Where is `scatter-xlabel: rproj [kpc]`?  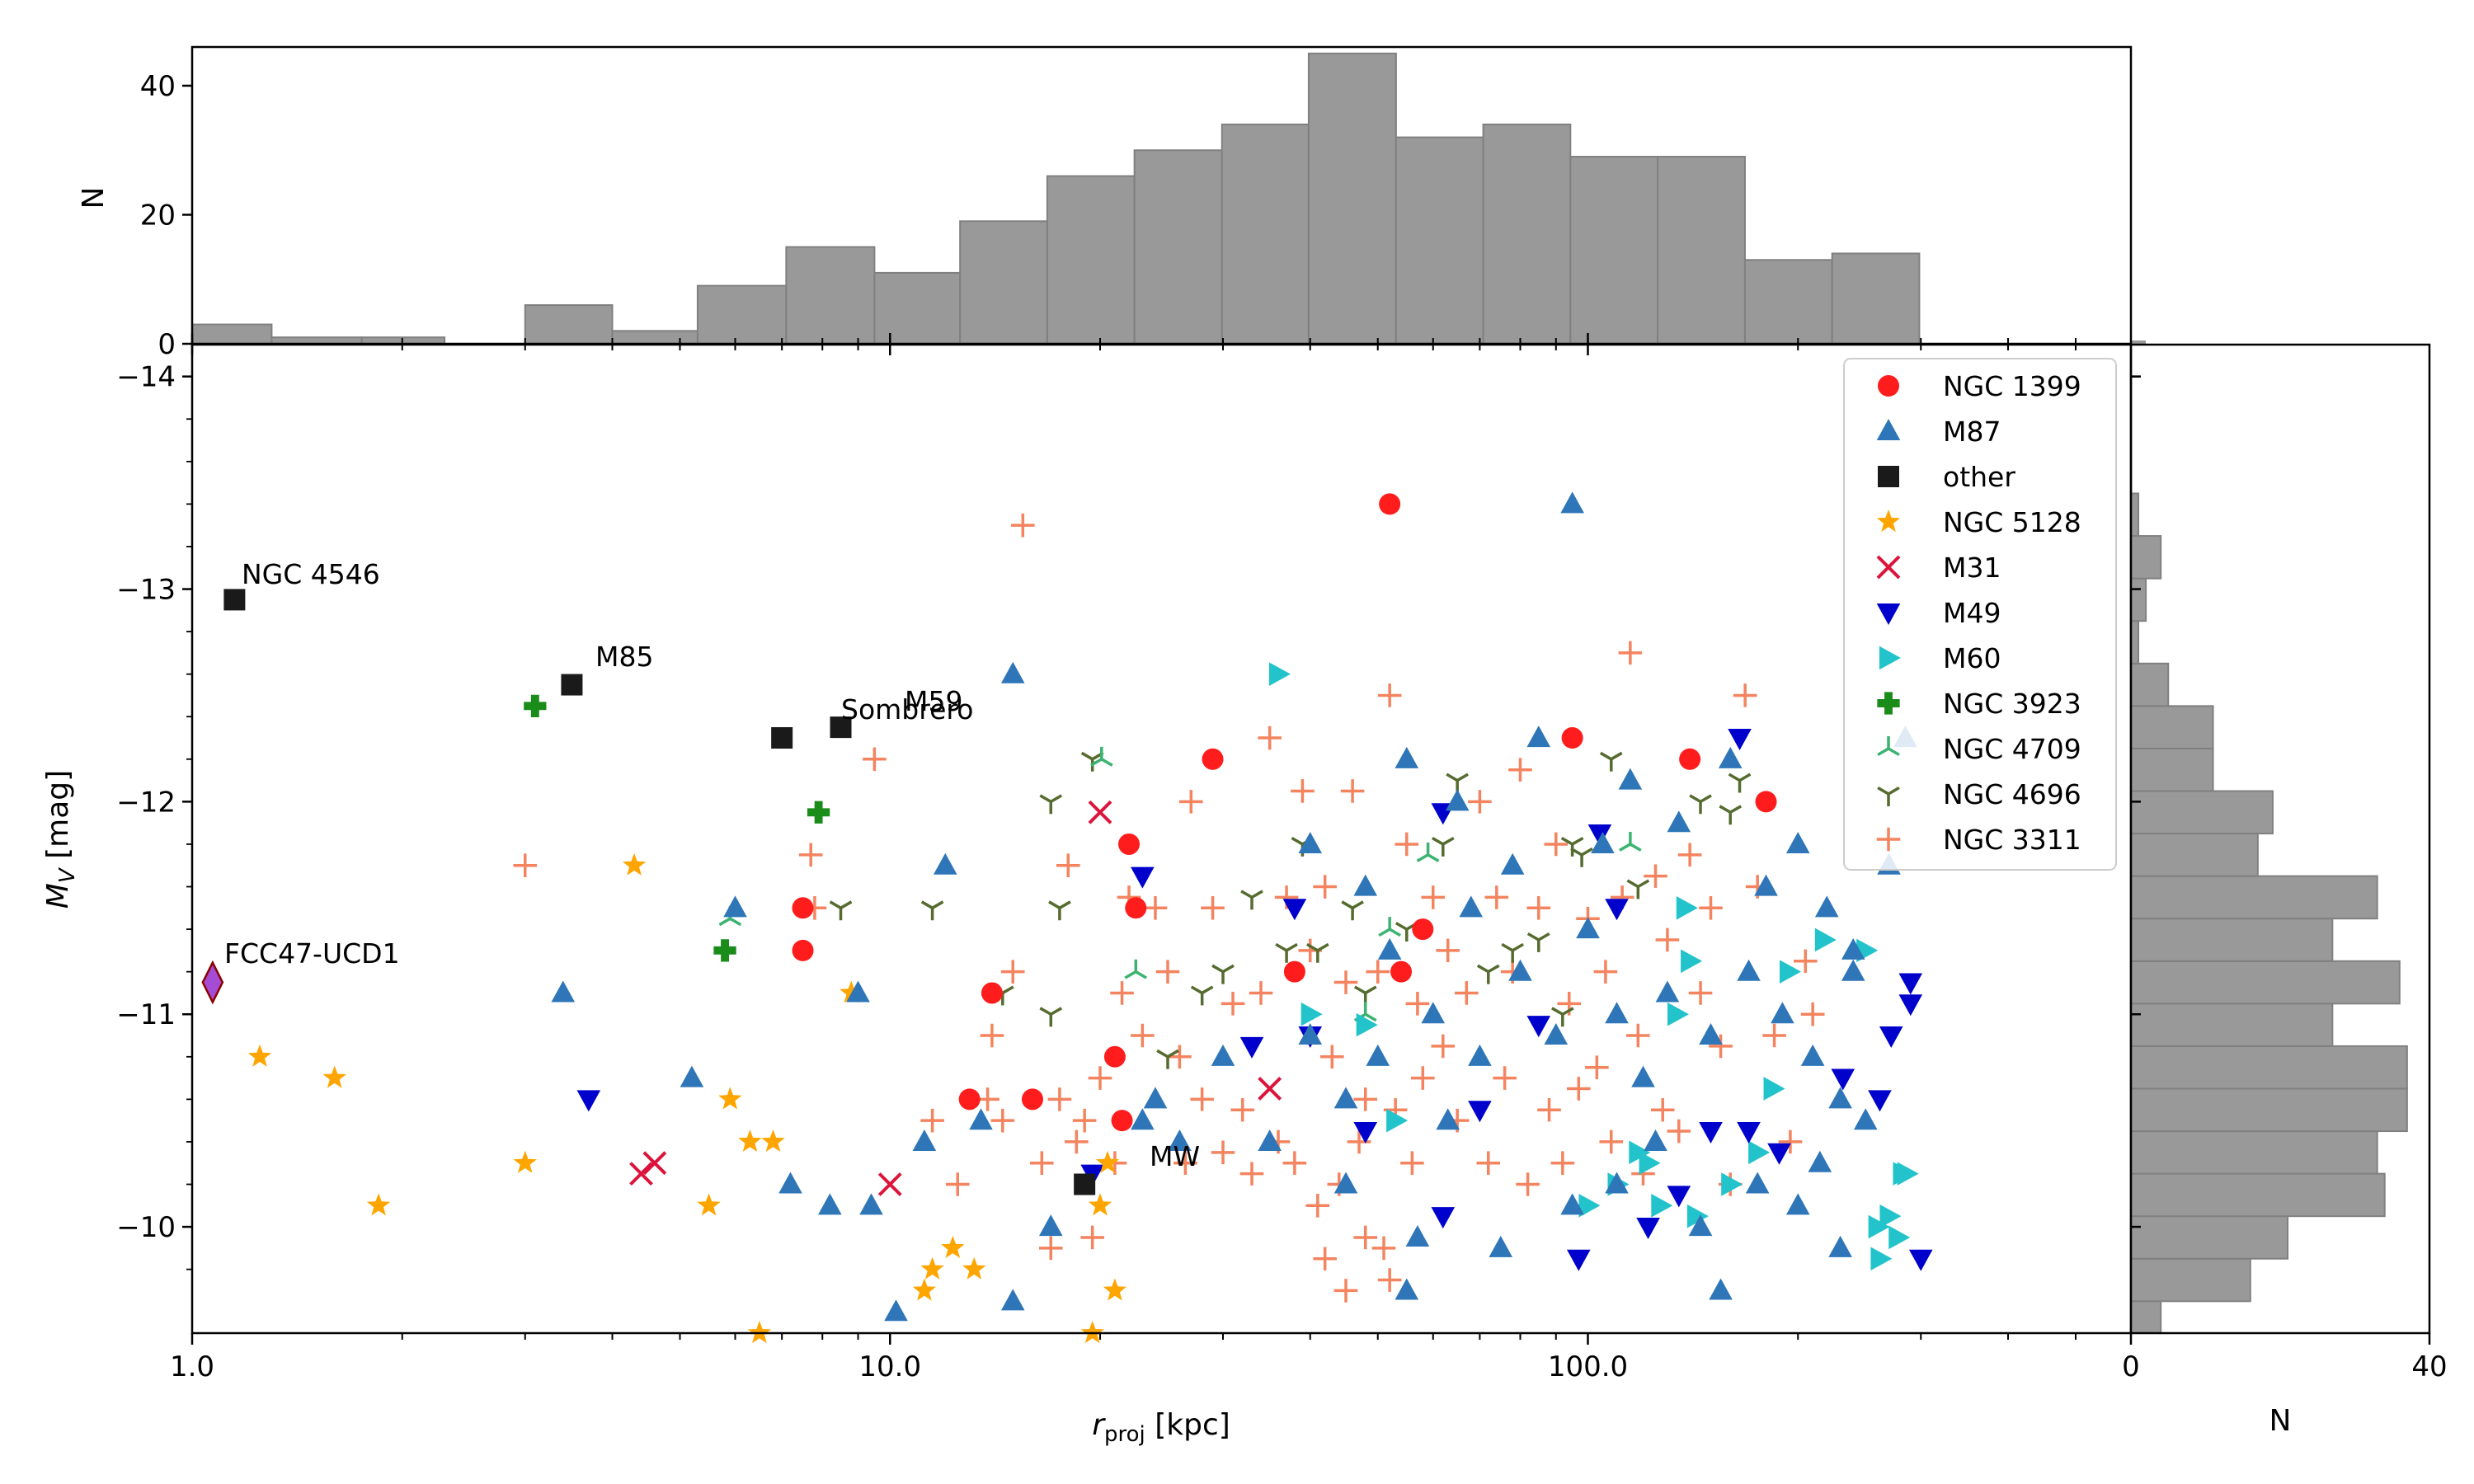 scatter-xlabel: rproj [kpc] is located at coordinates (1161, 1427).